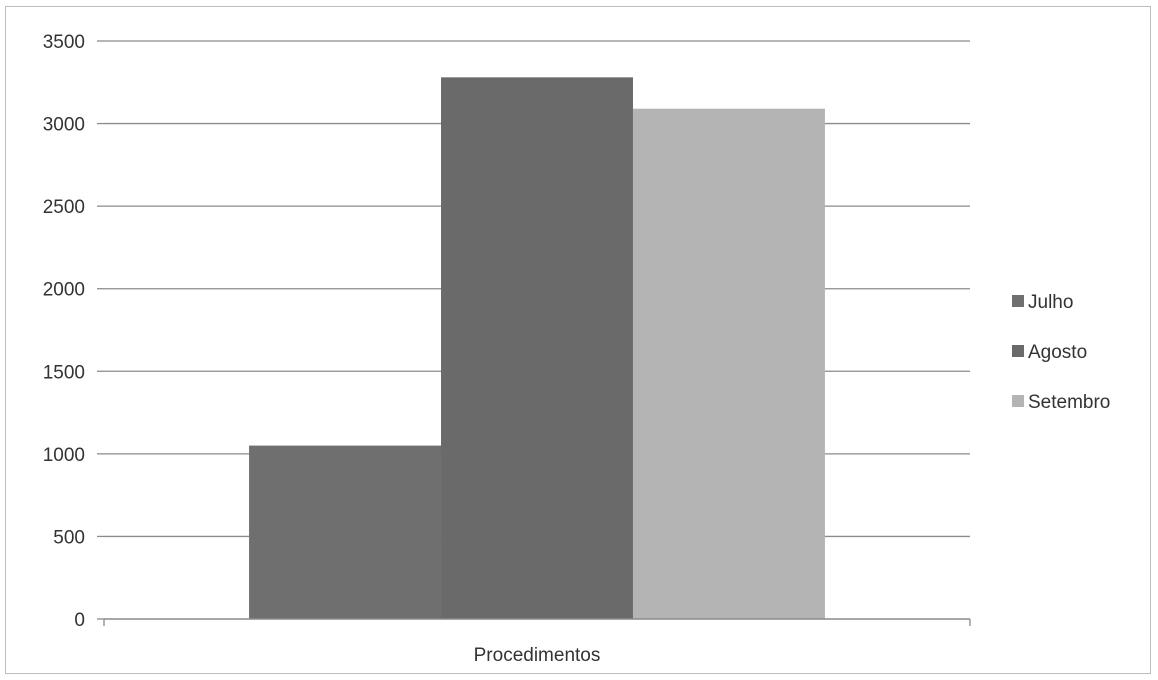 This screenshot has width=1158, height=680. I want to click on y-tick-label: 2500, so click(64, 207).